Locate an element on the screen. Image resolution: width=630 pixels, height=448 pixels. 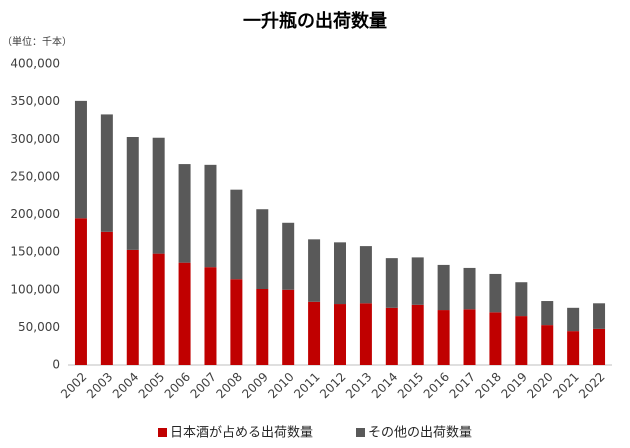
x-tick-label: 2021 is located at coordinates (565, 385).